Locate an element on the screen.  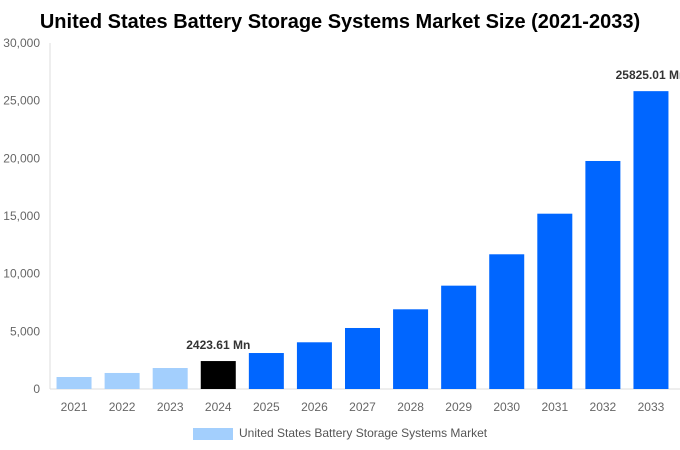
x-tick-label: 2024 is located at coordinates (218, 407).